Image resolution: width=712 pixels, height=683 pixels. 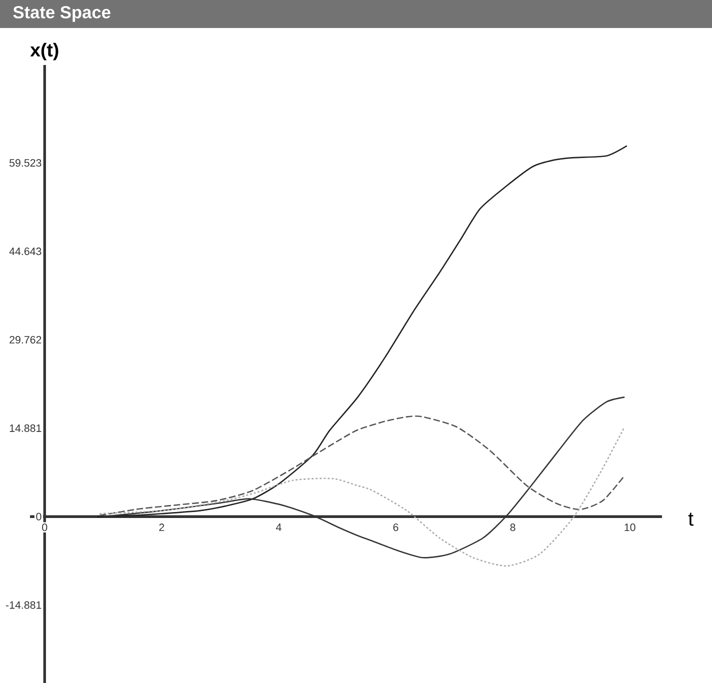 I want to click on y-tick-label: 0, so click(x=39, y=516).